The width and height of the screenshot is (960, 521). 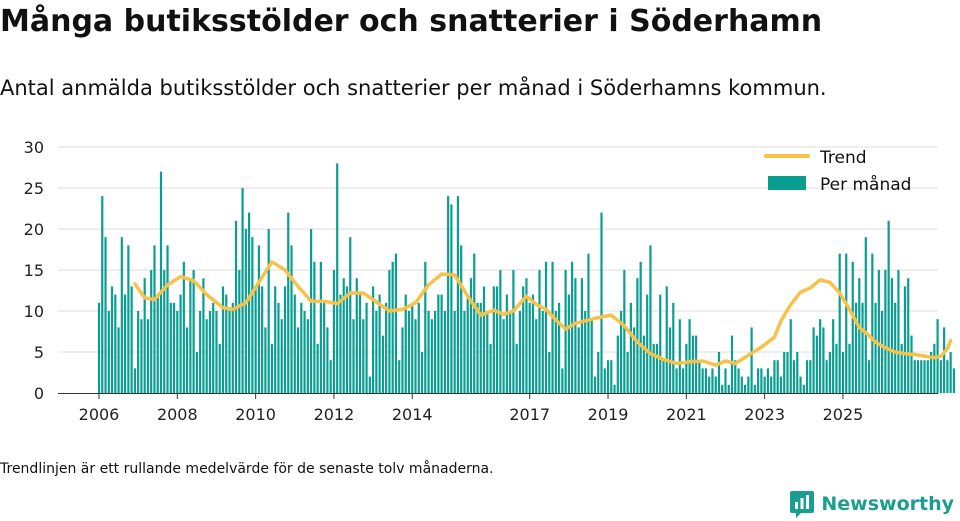 What do you see at coordinates (255, 414) in the screenshot?
I see `x-tick-label: 2010` at bounding box center [255, 414].